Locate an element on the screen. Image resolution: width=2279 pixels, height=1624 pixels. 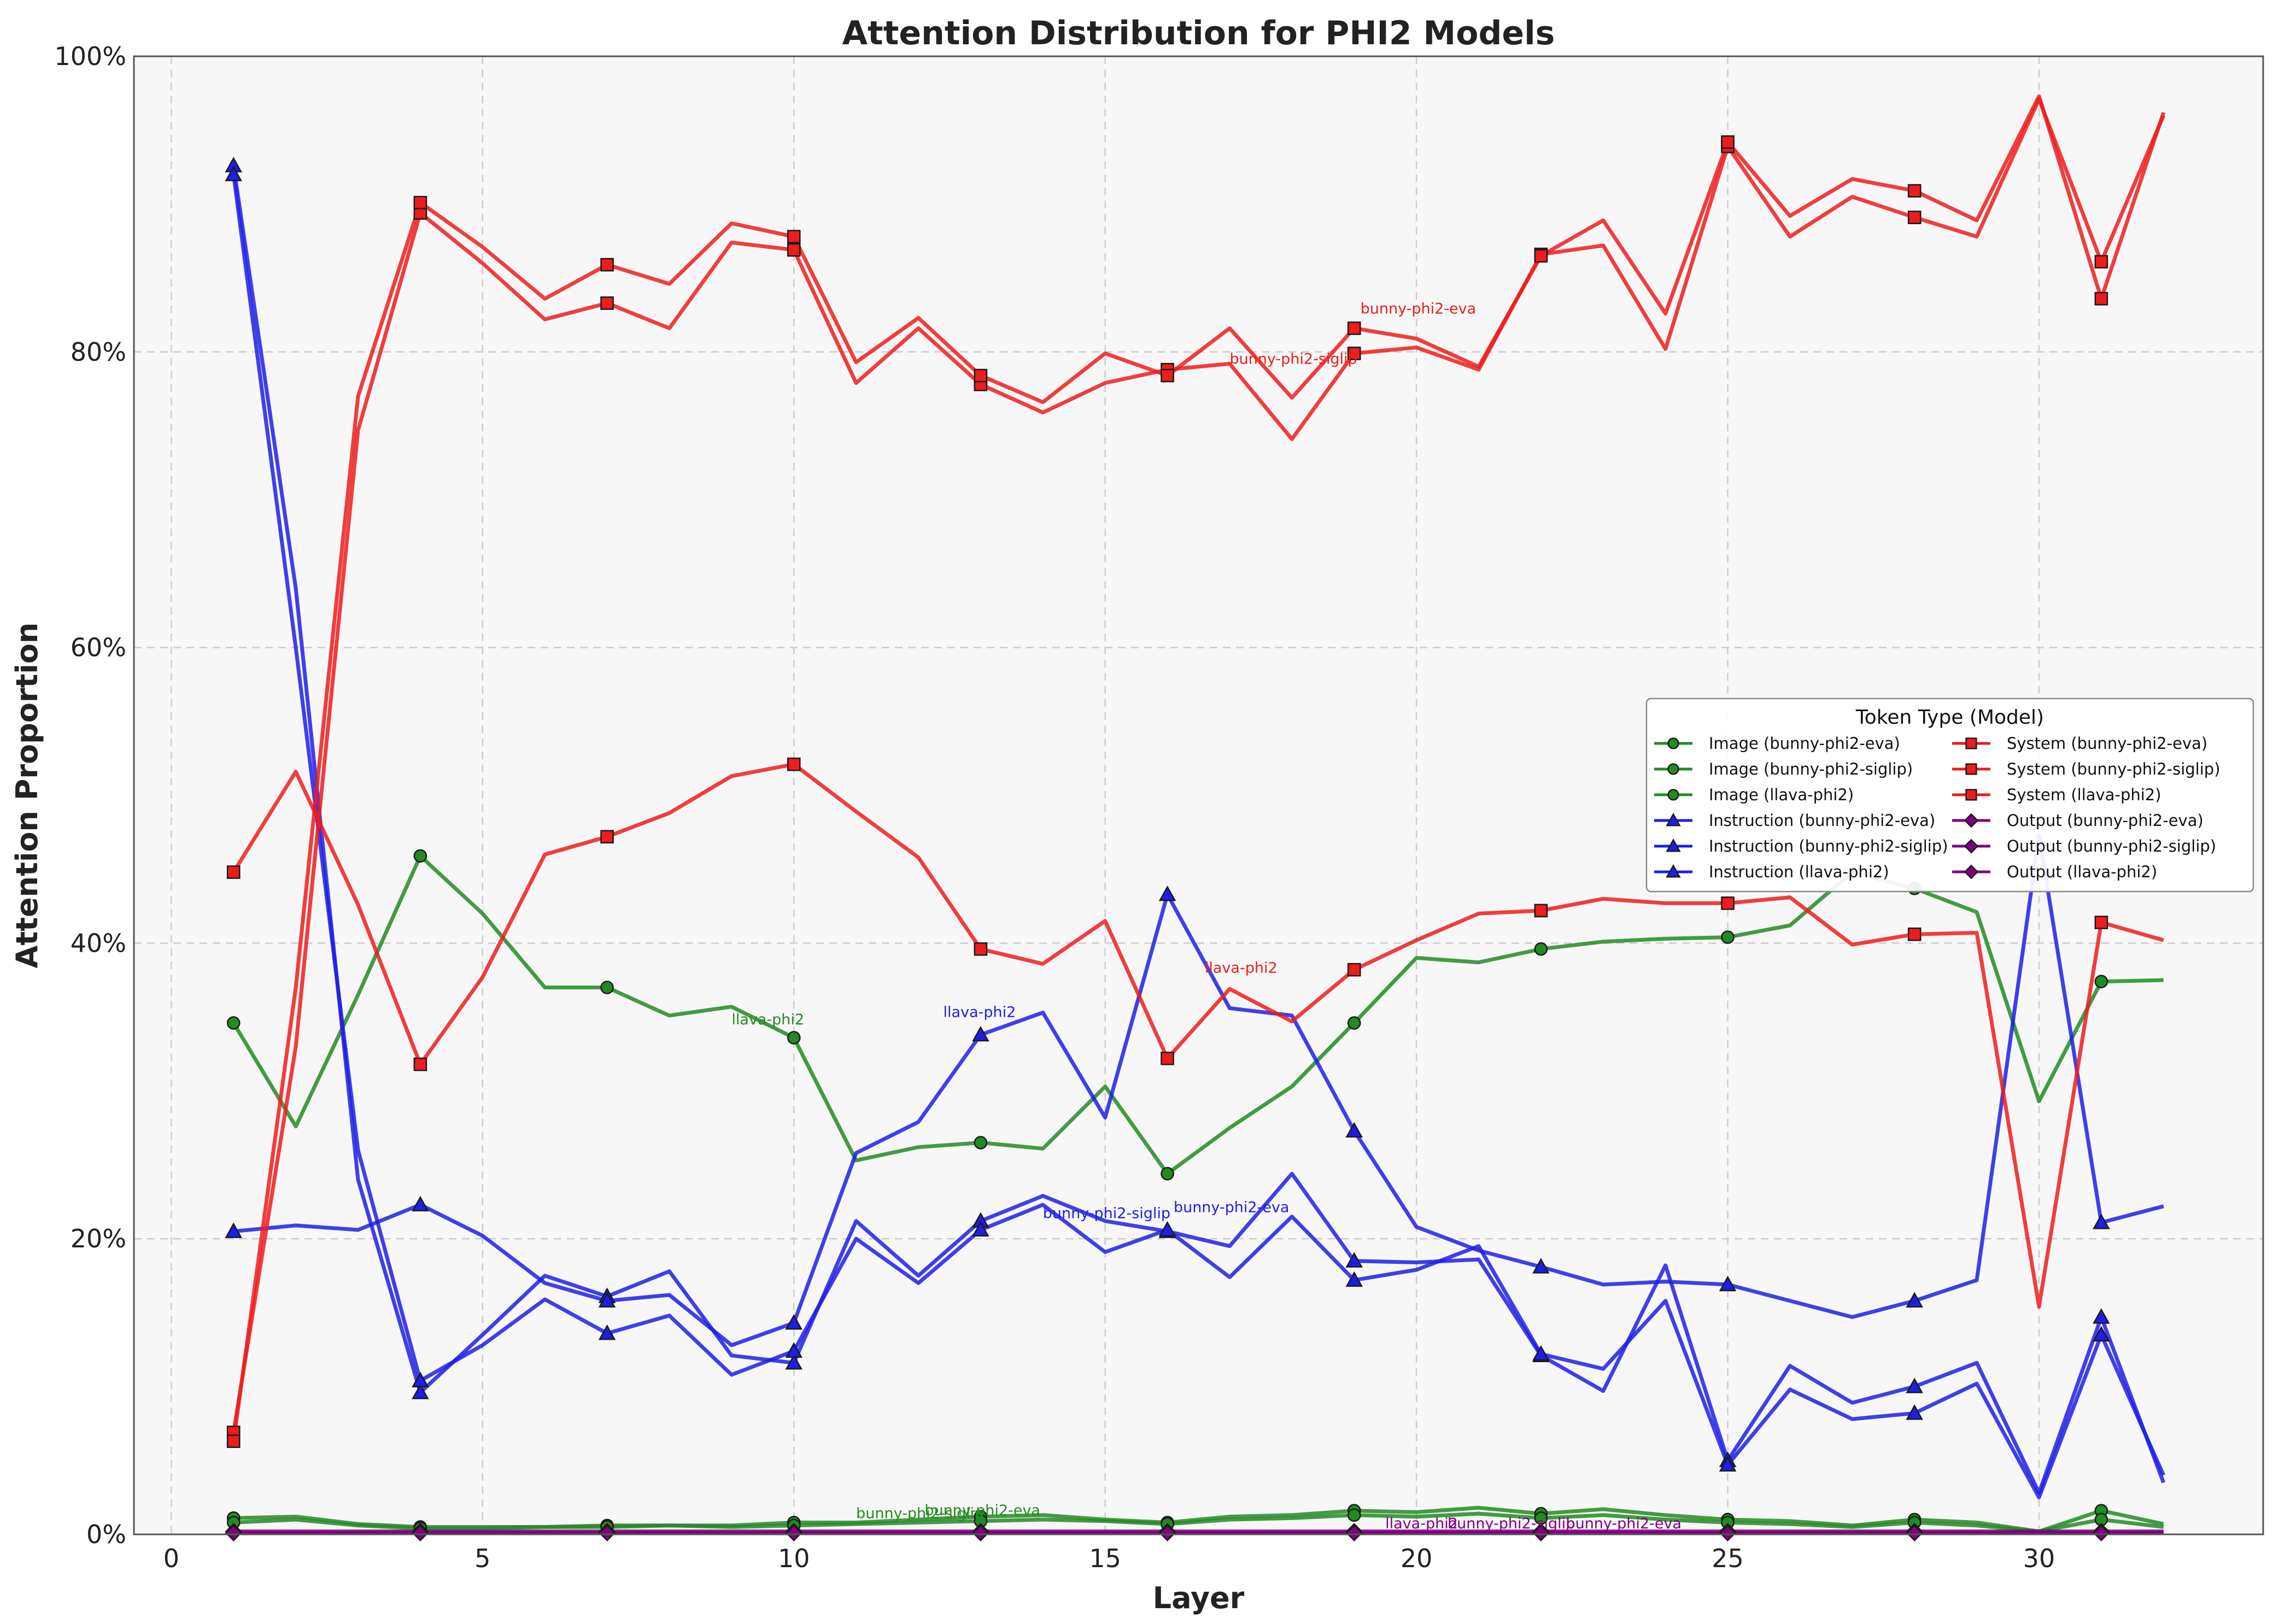
x-tick-label: 10 is located at coordinates (794, 1558).